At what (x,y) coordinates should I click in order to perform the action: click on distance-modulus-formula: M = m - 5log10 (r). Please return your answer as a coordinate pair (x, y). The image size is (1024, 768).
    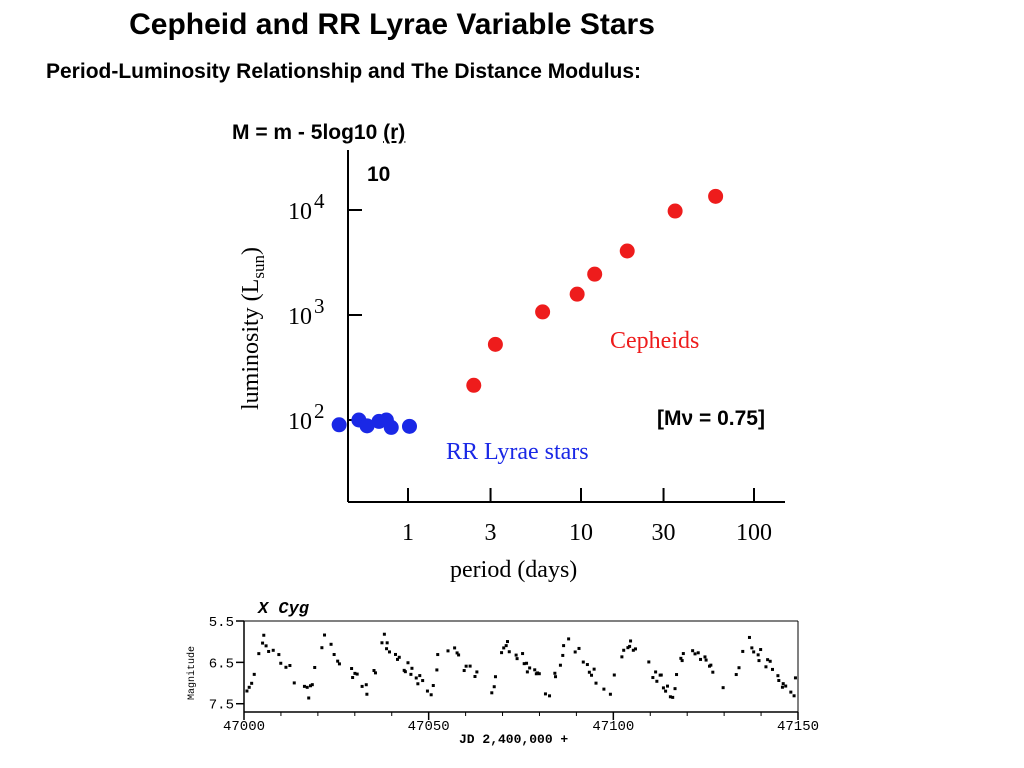
    Looking at the image, I should click on (318, 133).